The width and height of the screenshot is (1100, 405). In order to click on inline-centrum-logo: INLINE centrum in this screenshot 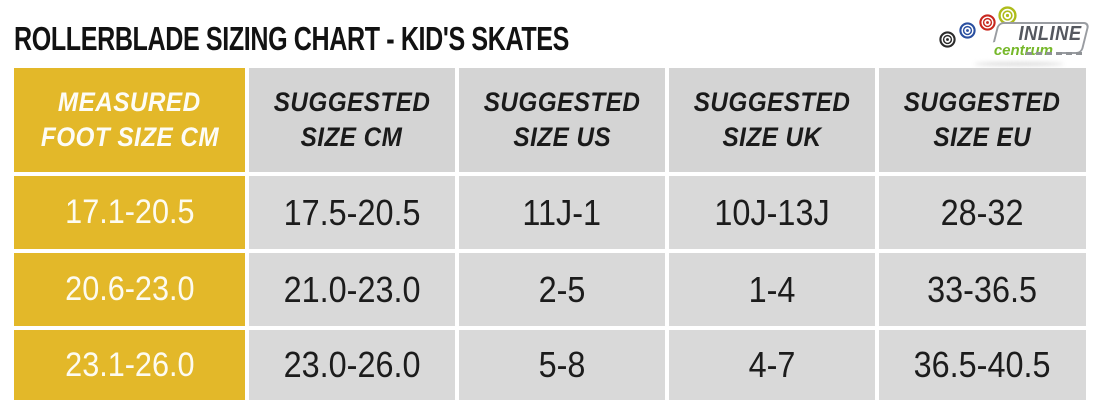, I will do `click(1014, 35)`.